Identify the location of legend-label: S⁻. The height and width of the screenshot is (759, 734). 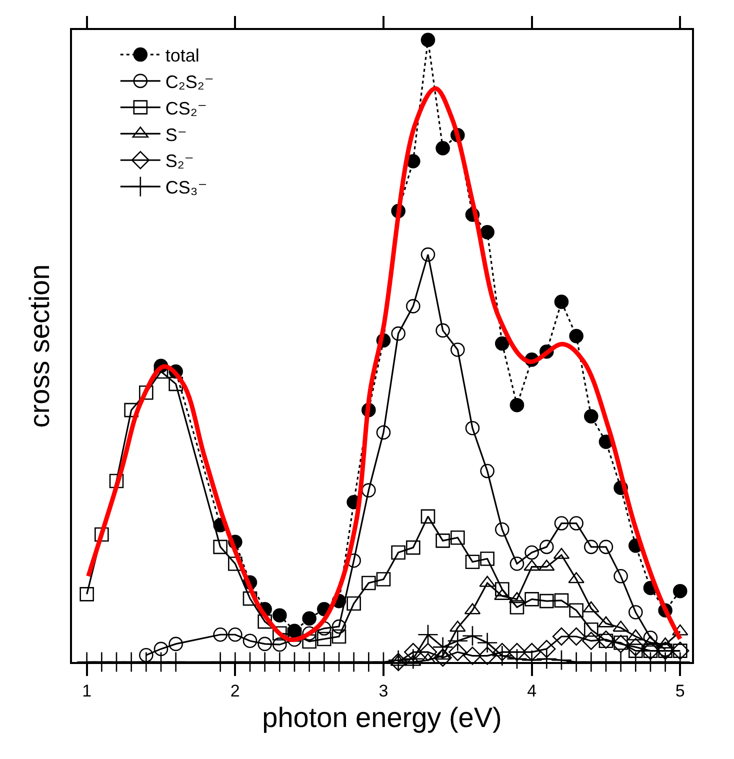
(176, 134).